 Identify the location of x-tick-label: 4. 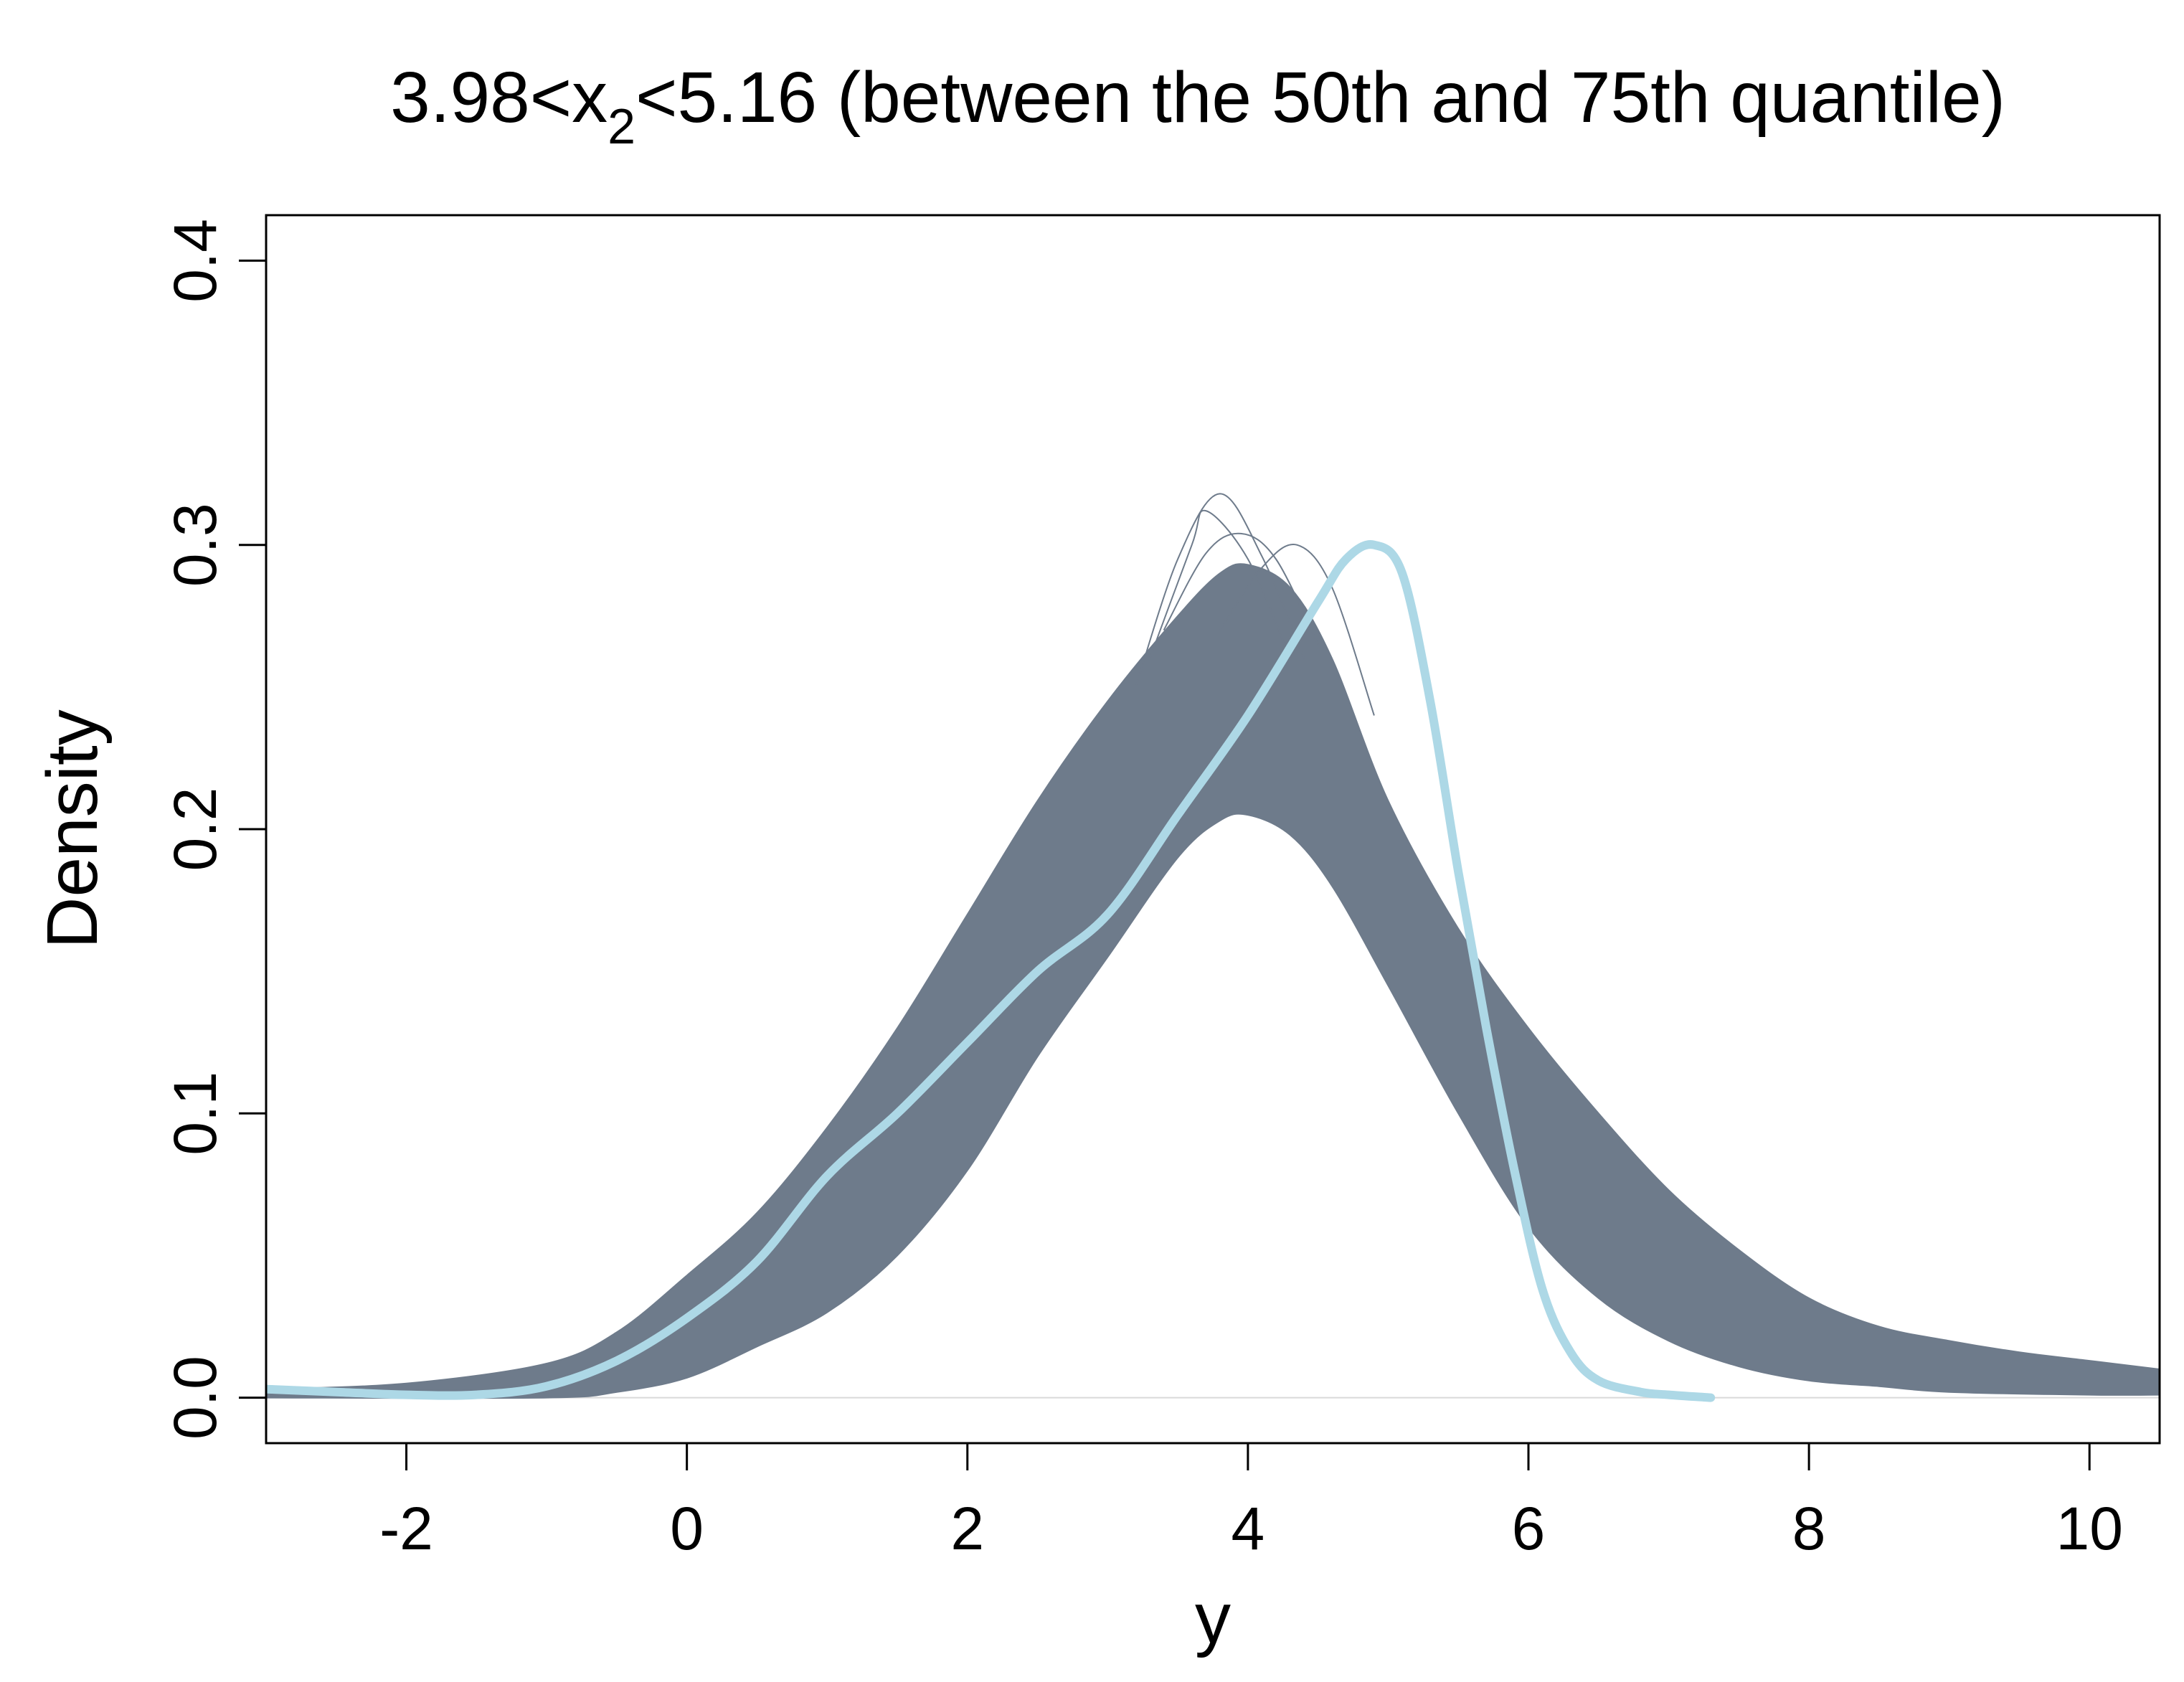
(1248, 1529).